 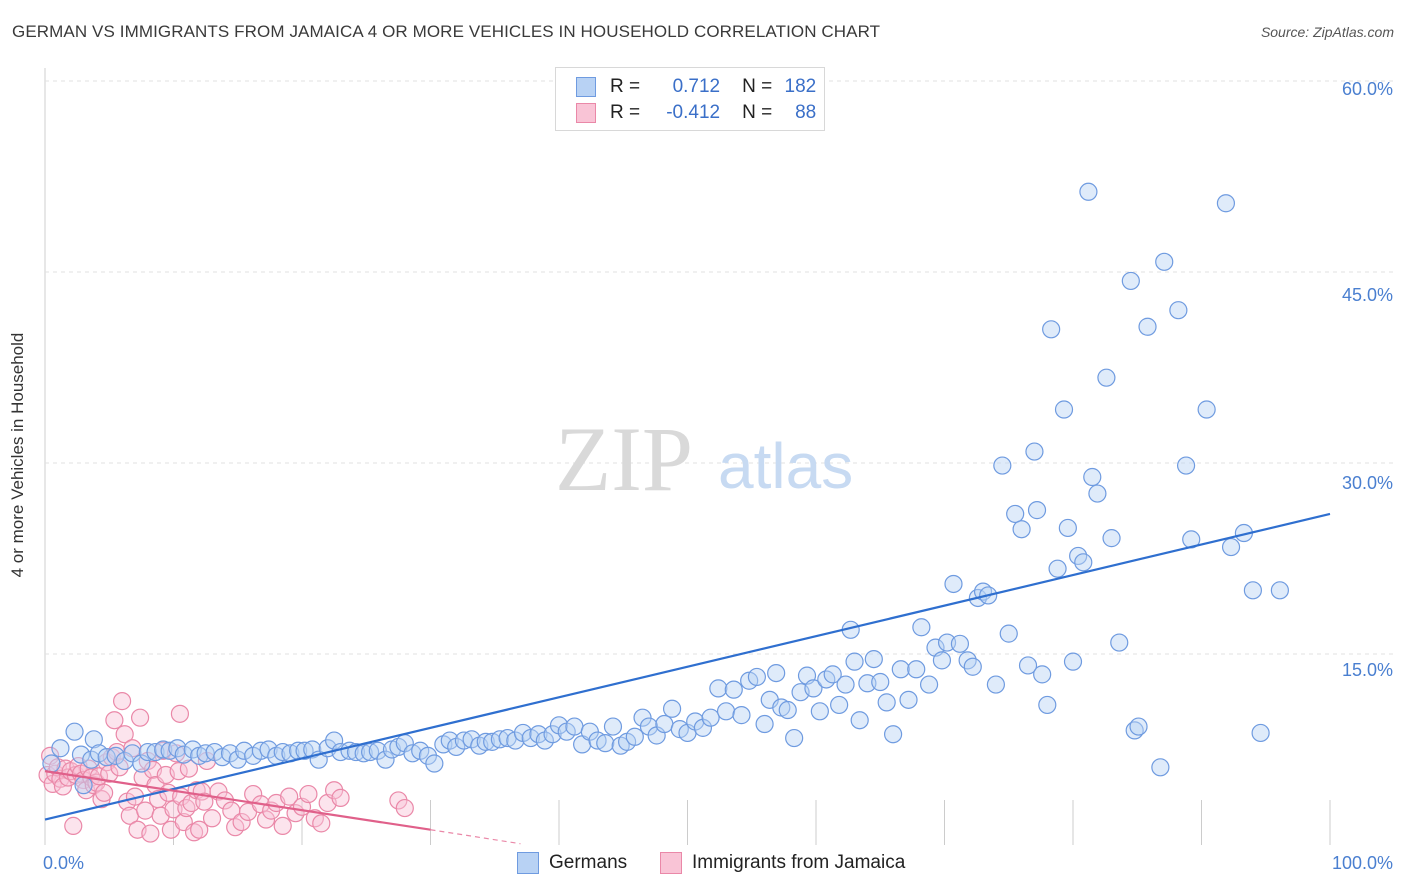 What do you see at coordinates (1367, 483) in the screenshot?
I see `y-tick-label: 30.0%` at bounding box center [1367, 483].